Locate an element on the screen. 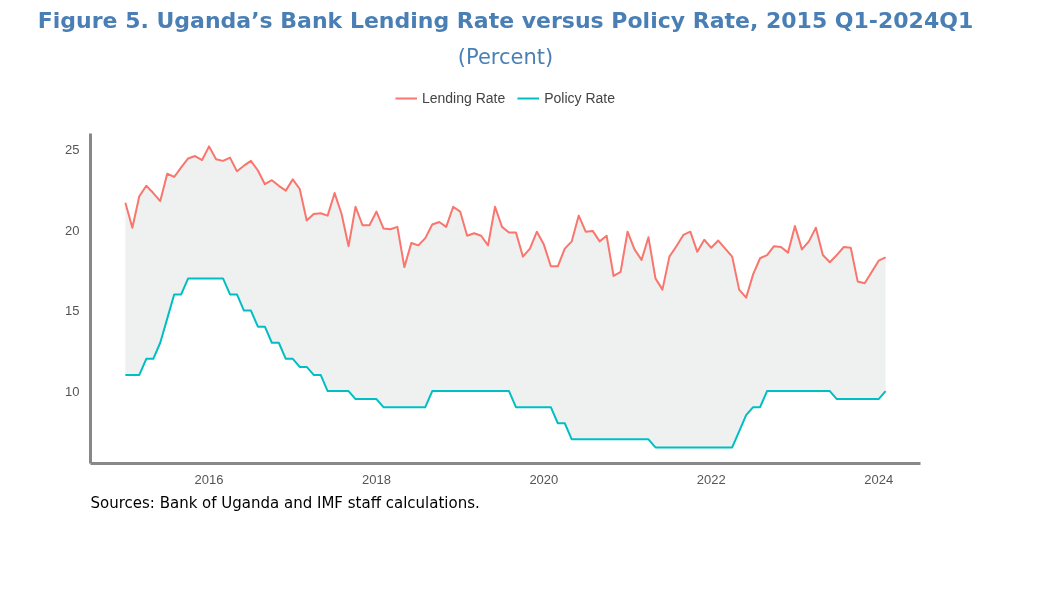  x-tick-label: 2020 is located at coordinates (544, 479).